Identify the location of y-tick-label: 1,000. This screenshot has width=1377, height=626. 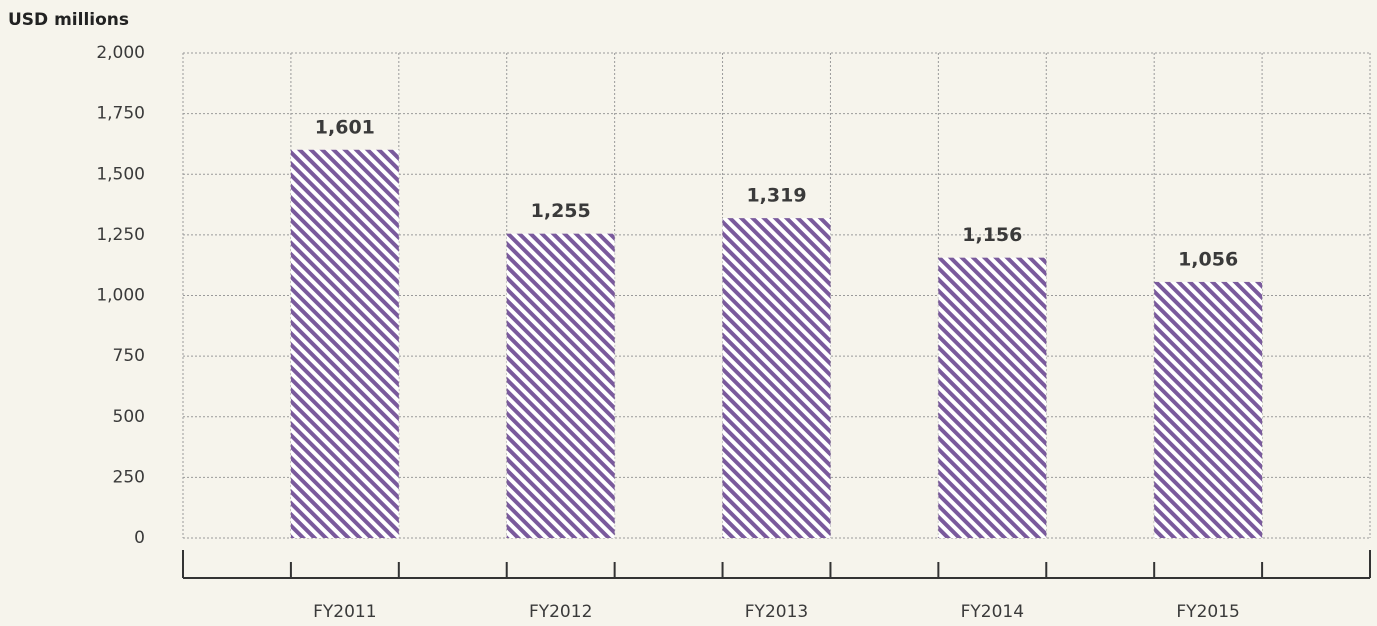
(120, 296).